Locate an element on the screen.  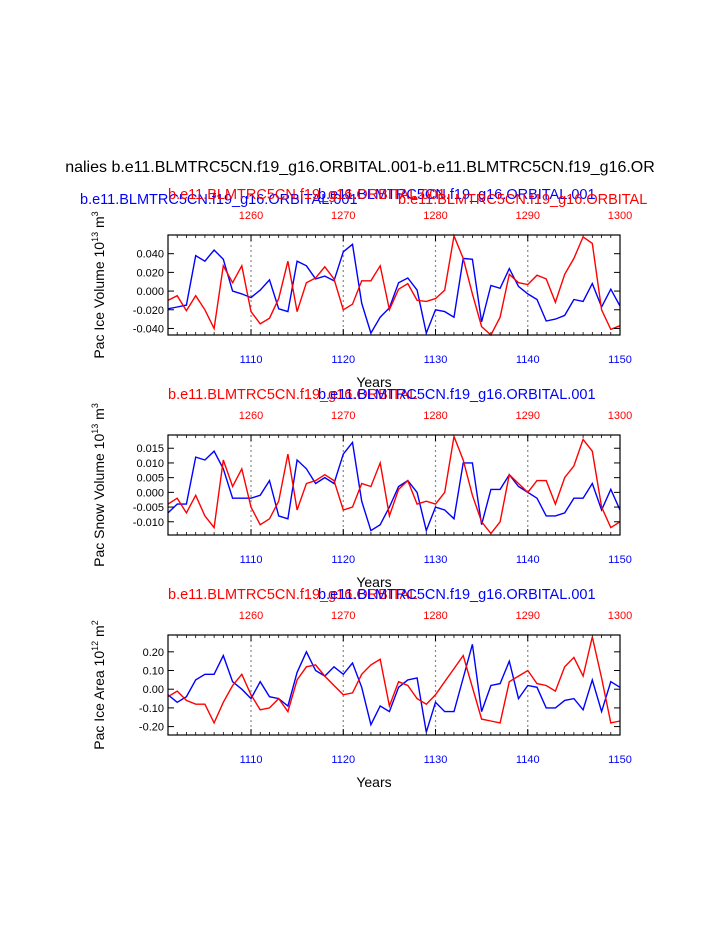
y-tick-label: 0.020 is located at coordinates (150, 273).